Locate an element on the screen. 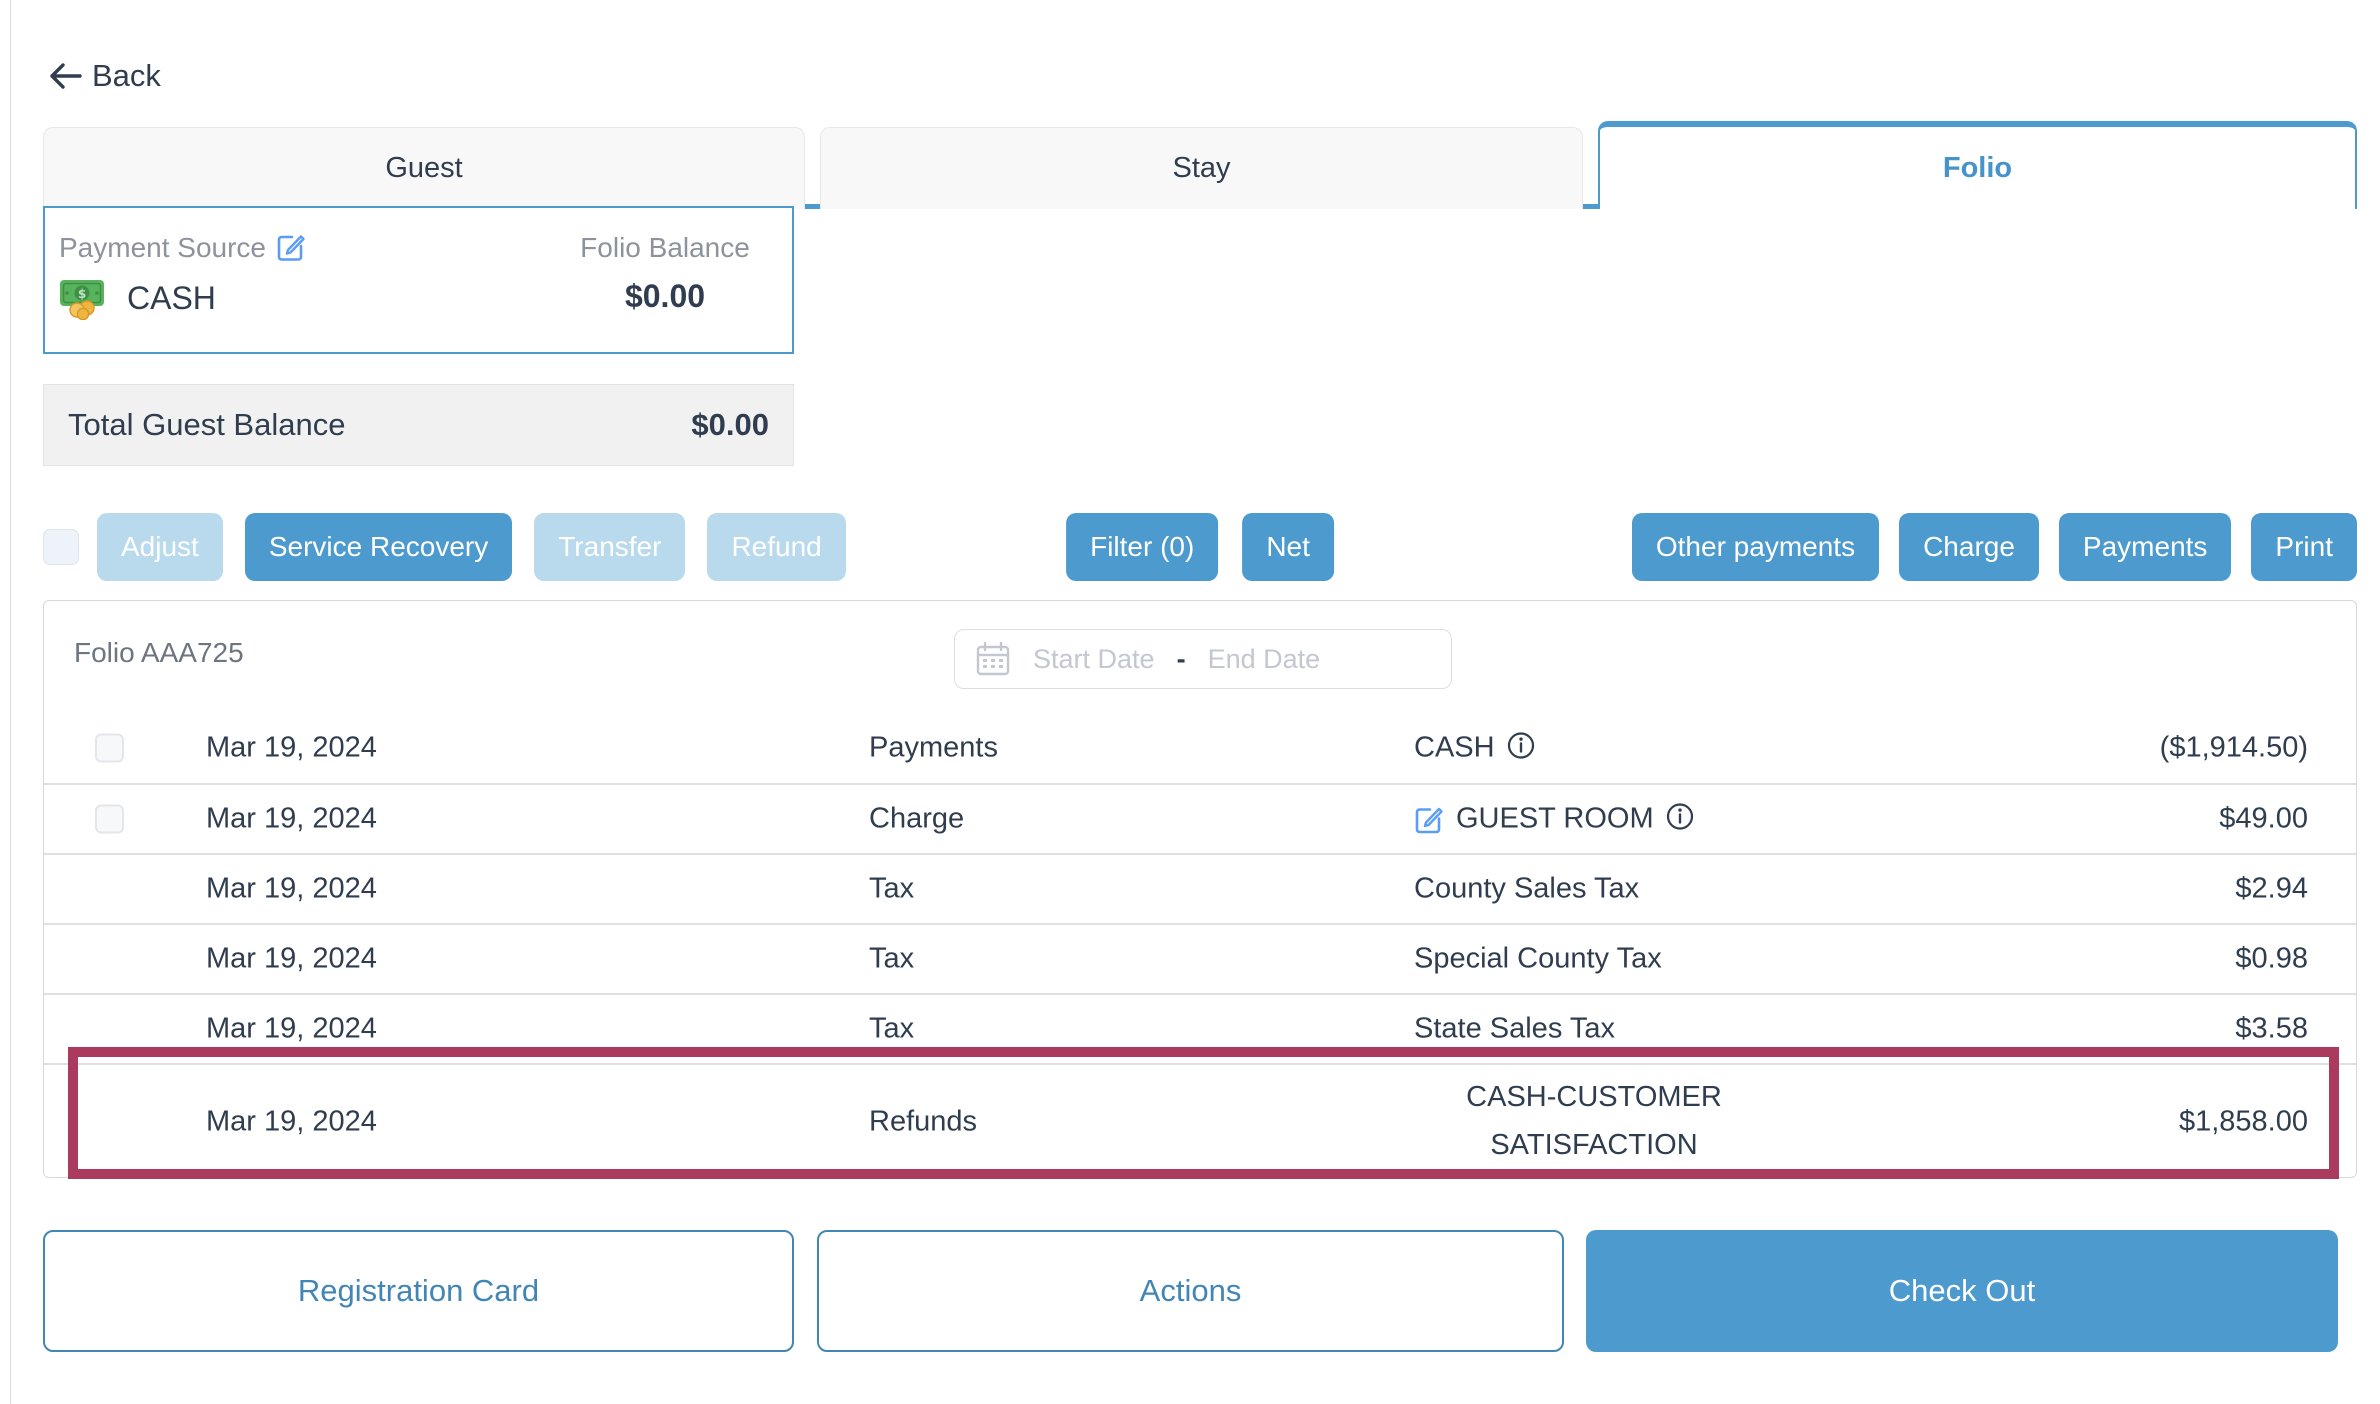 This screenshot has width=2380, height=1404. transaction-description-text: CASH-CUSTOMER SATISFACTION is located at coordinates (1594, 1121).